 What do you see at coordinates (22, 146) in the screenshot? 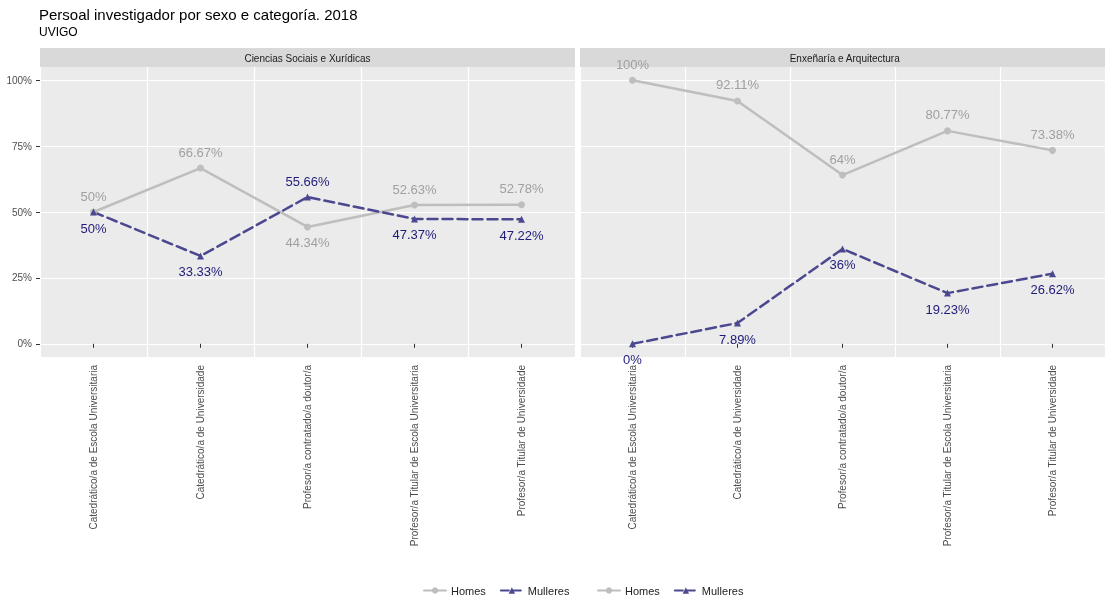
I see `y-tick-label: 75%` at bounding box center [22, 146].